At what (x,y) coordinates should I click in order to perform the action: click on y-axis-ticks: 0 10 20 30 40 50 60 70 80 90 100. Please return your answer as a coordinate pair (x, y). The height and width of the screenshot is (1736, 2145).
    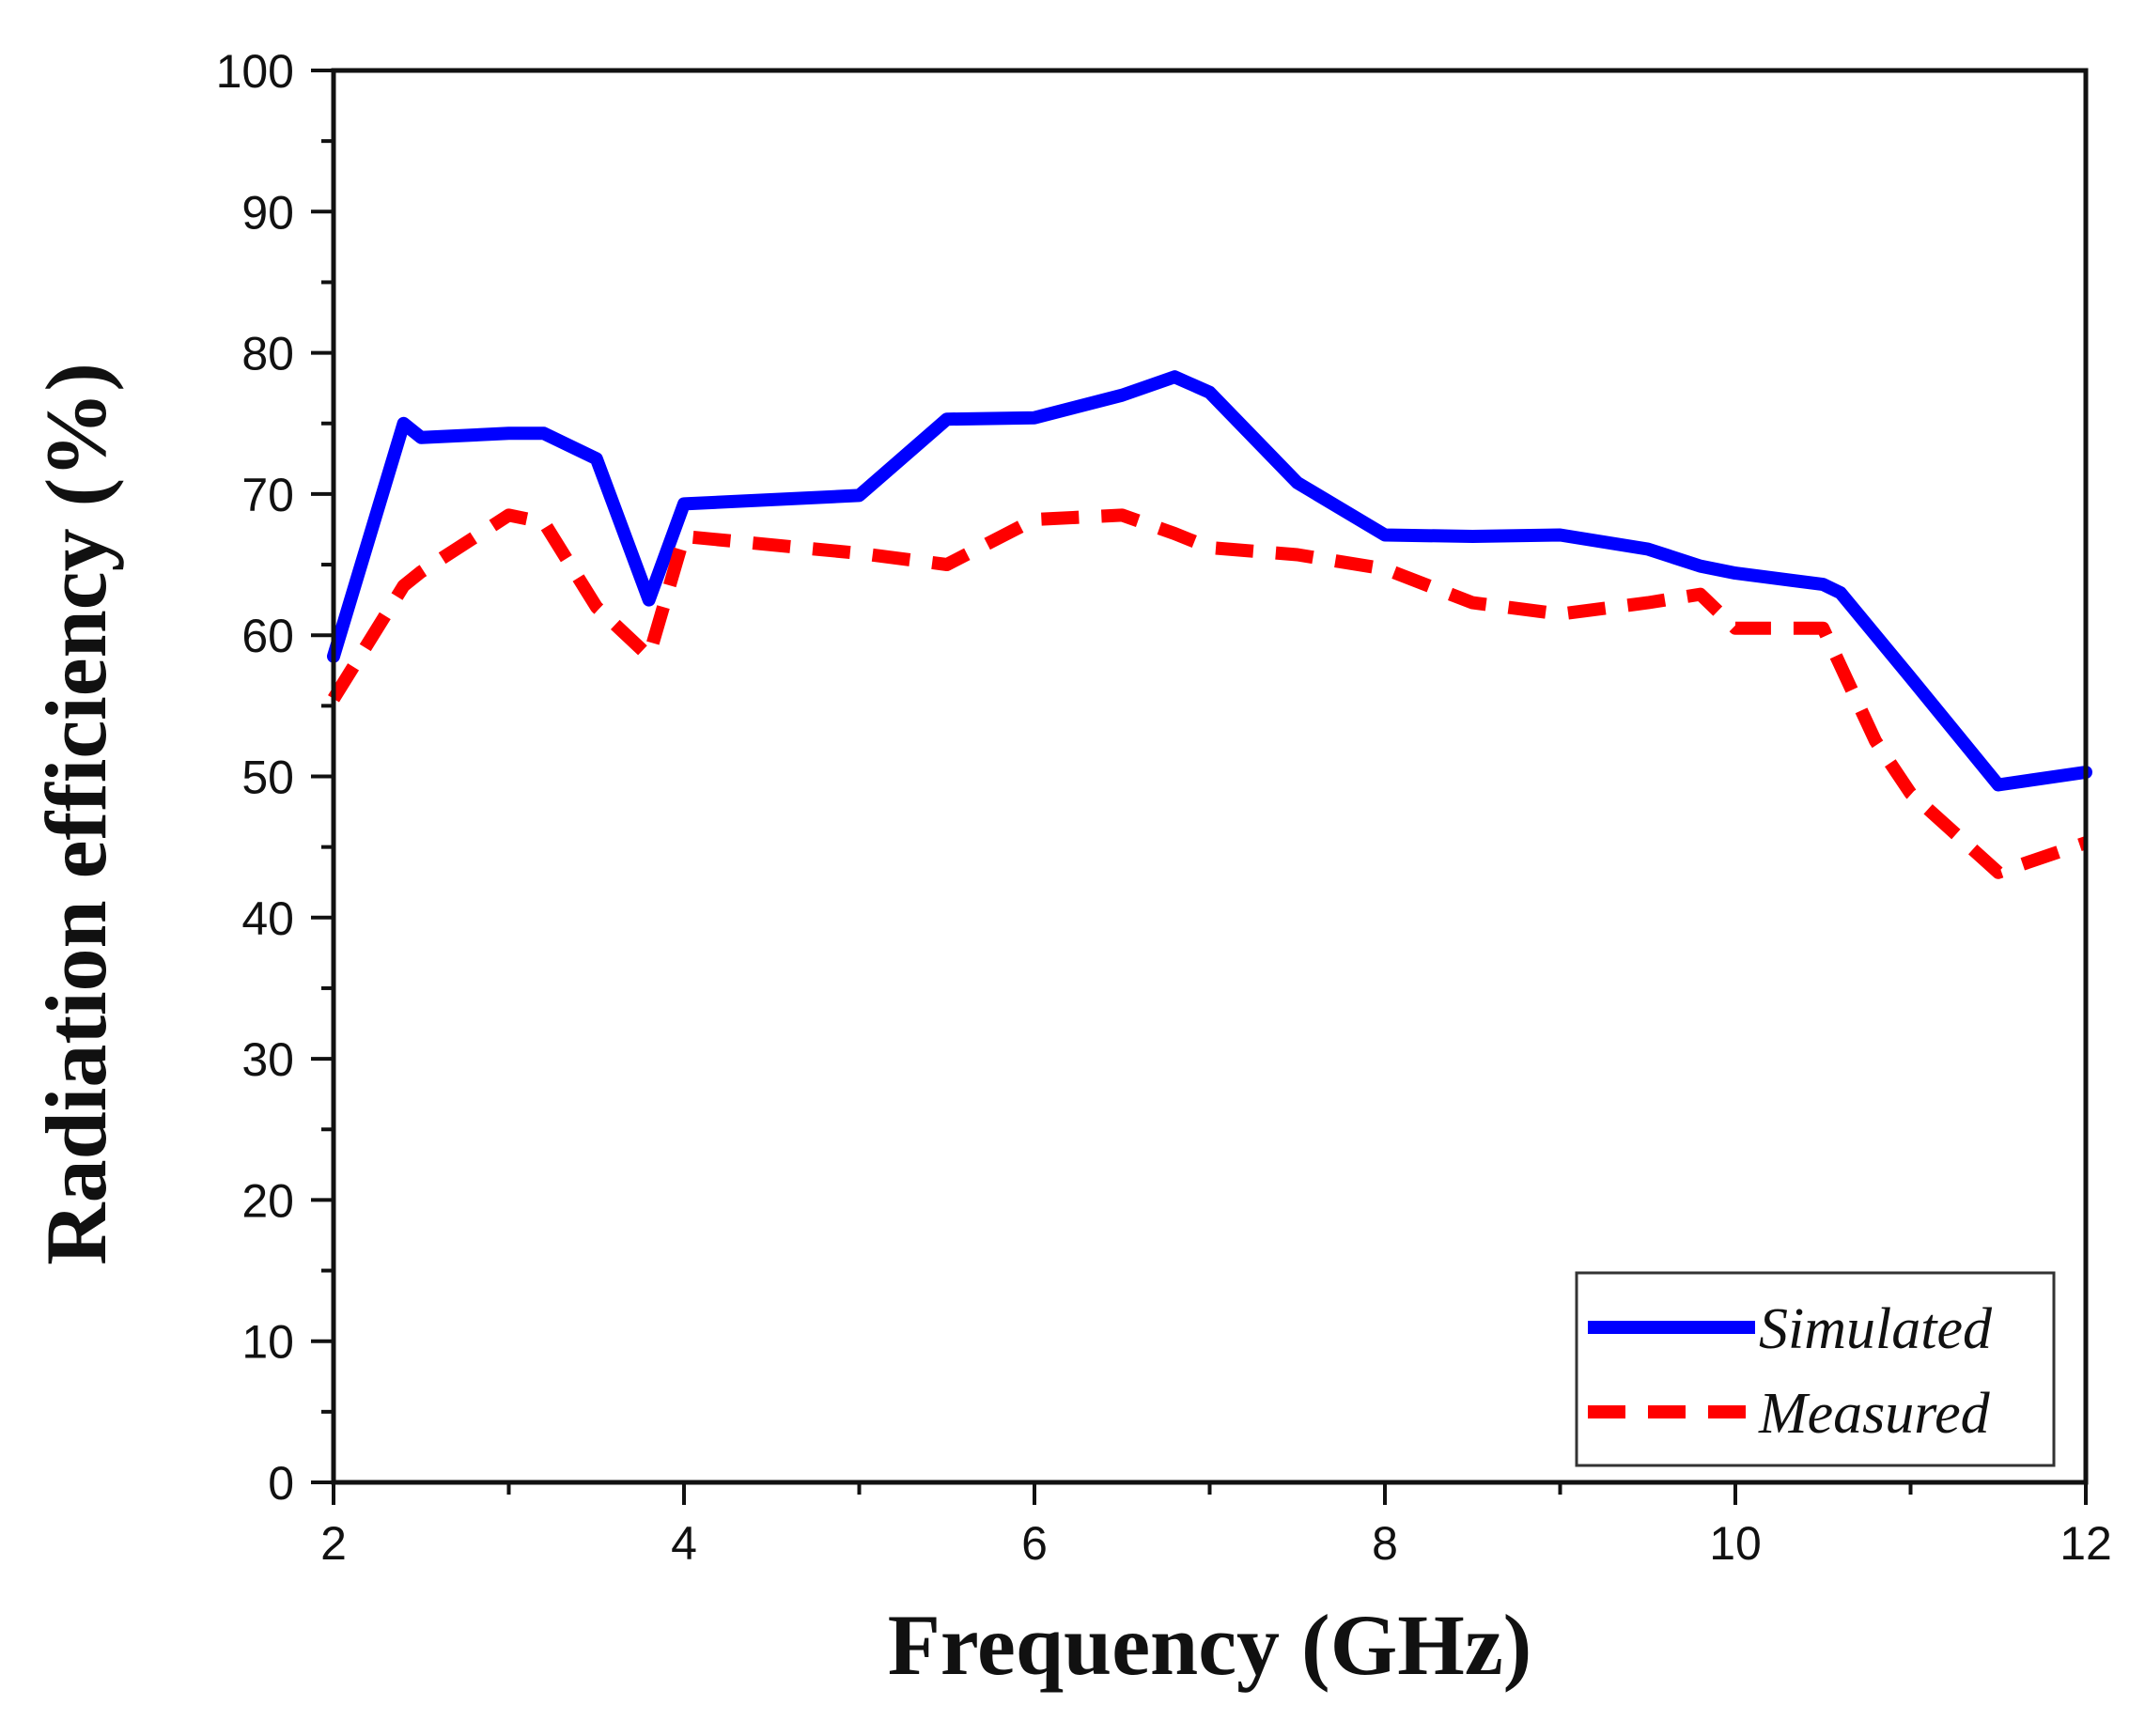
    Looking at the image, I should click on (275, 777).